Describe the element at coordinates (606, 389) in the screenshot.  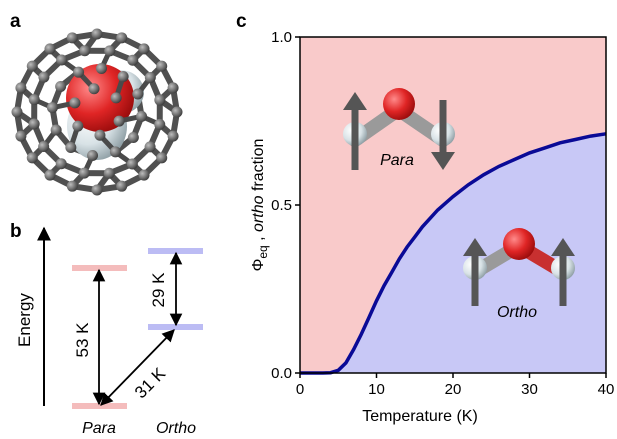
I see `x-tick-label: 40` at that location.